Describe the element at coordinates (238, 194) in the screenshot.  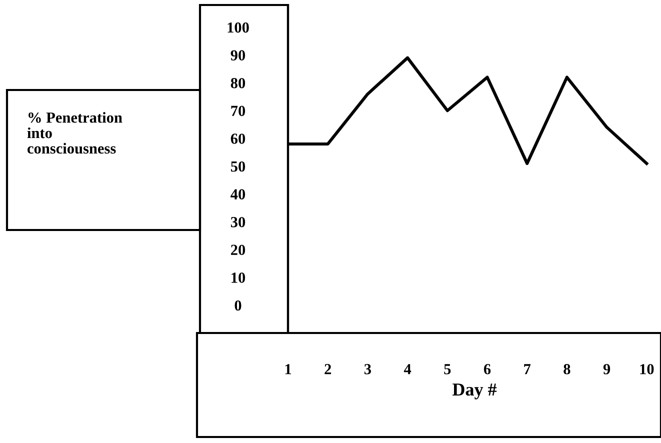
I see `y-tick-label: 40` at that location.